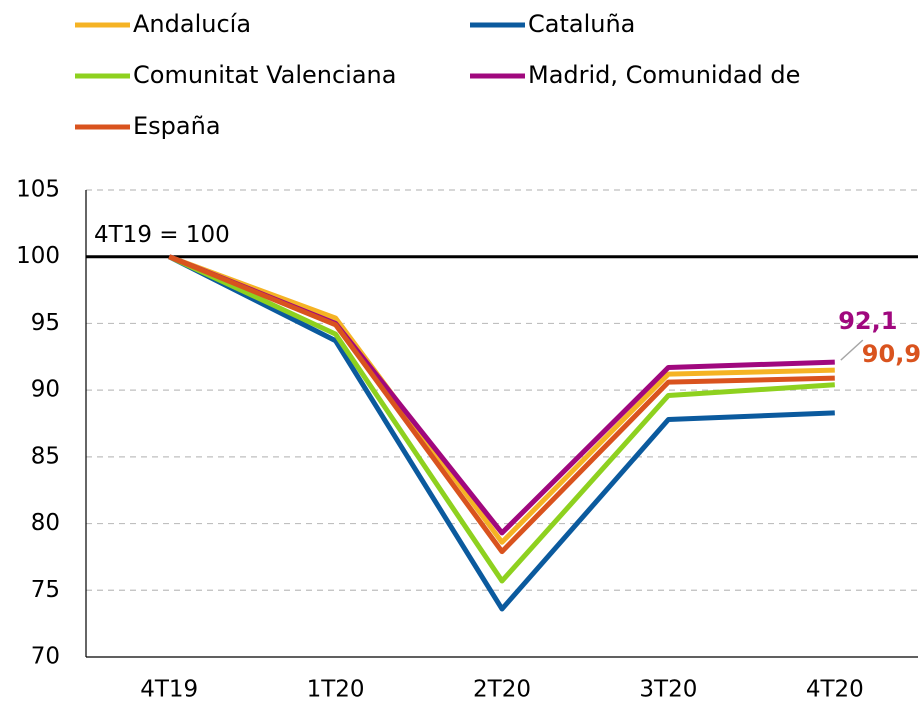  Describe the element at coordinates (45, 323) in the screenshot. I see `y-tick-label: 95` at that location.